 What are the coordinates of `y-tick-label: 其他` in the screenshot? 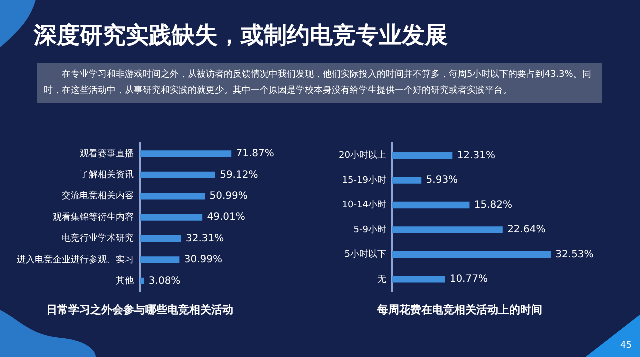 It's located at (125, 281).